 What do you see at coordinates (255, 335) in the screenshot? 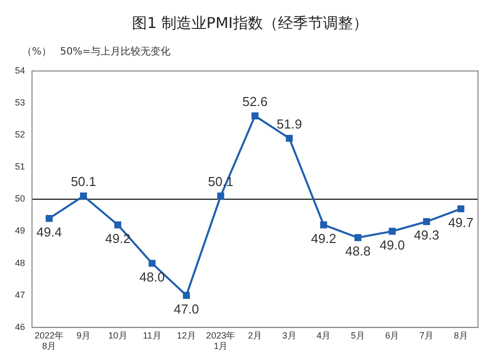
I see `x-tick-label: 2月` at bounding box center [255, 335].